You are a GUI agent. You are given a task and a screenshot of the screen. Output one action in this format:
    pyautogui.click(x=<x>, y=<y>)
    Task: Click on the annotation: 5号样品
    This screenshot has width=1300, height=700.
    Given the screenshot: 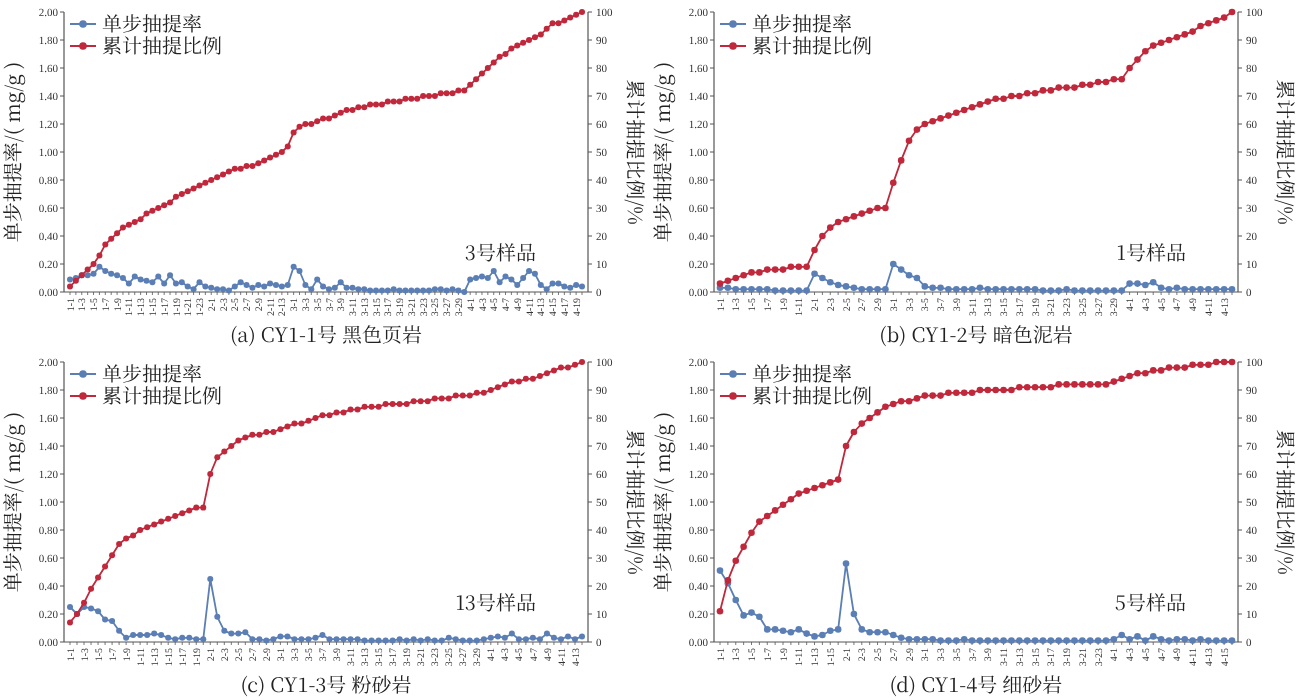 What is the action you would take?
    pyautogui.click(x=1150, y=601)
    